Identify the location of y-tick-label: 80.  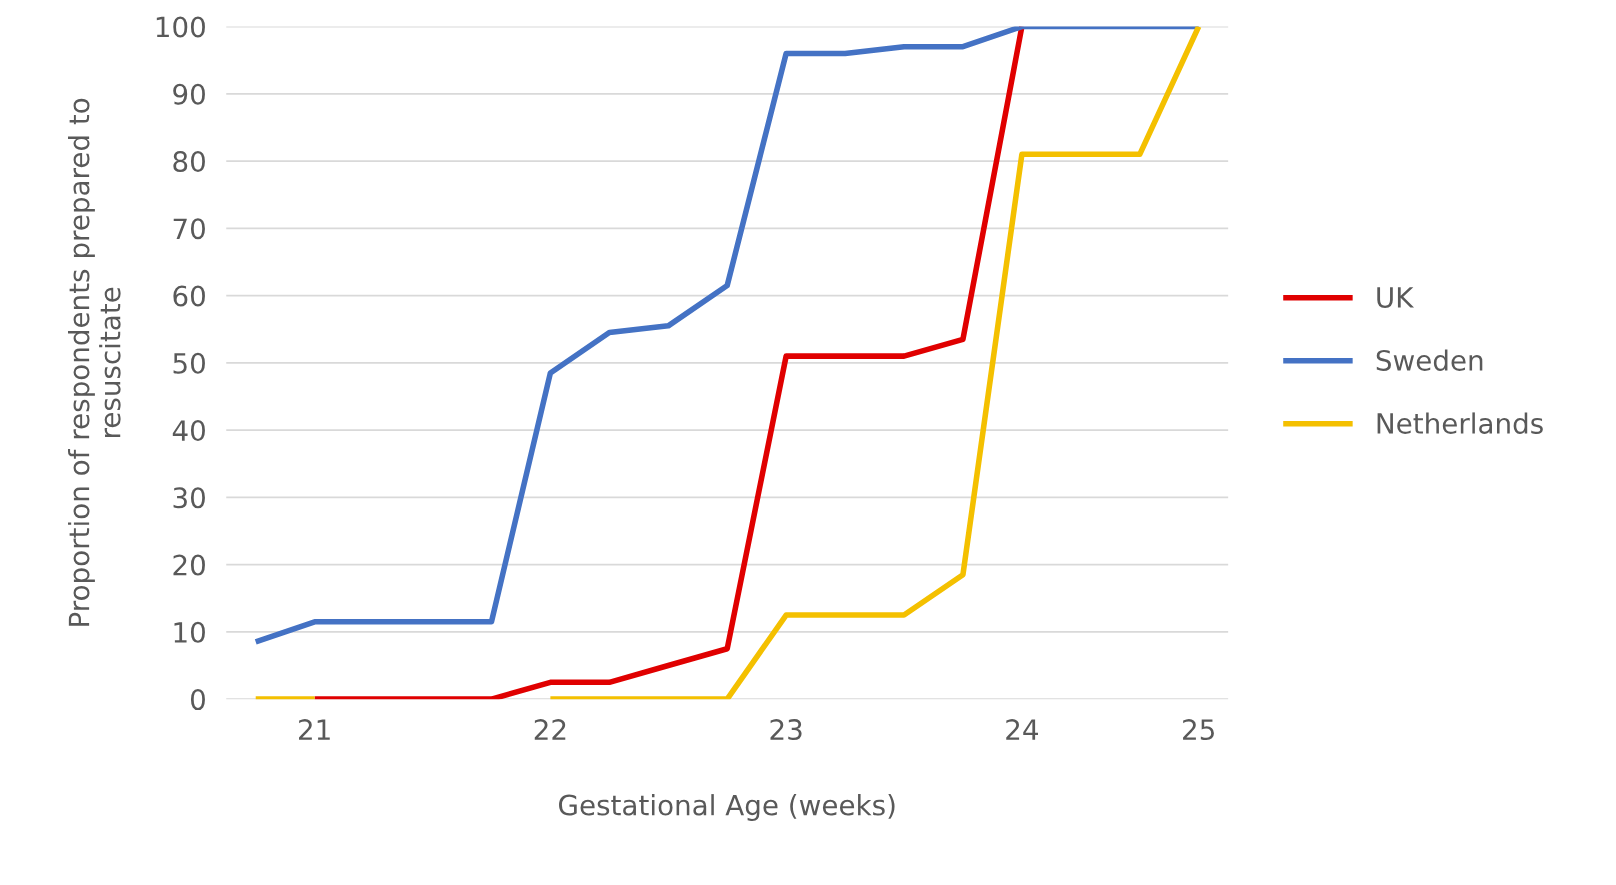
(189, 162).